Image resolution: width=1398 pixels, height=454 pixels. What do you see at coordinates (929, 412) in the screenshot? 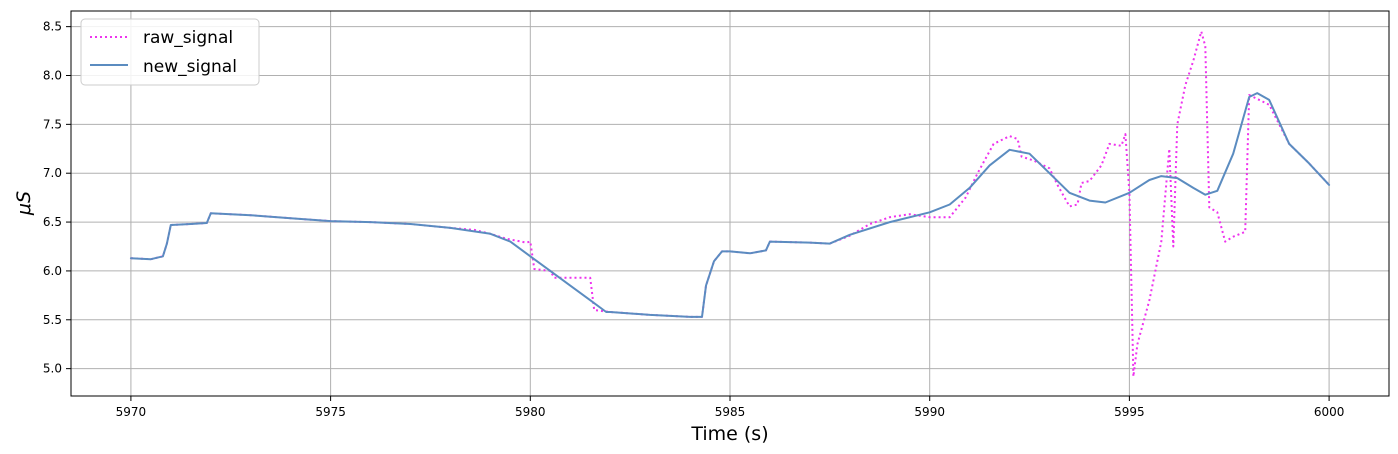
I see `x-tick-label: 5990` at bounding box center [929, 412].